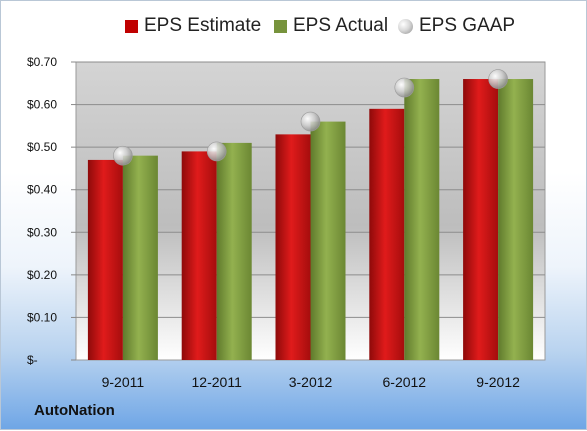  I want to click on legend-label-gaap: EPS GAAP, so click(467, 25).